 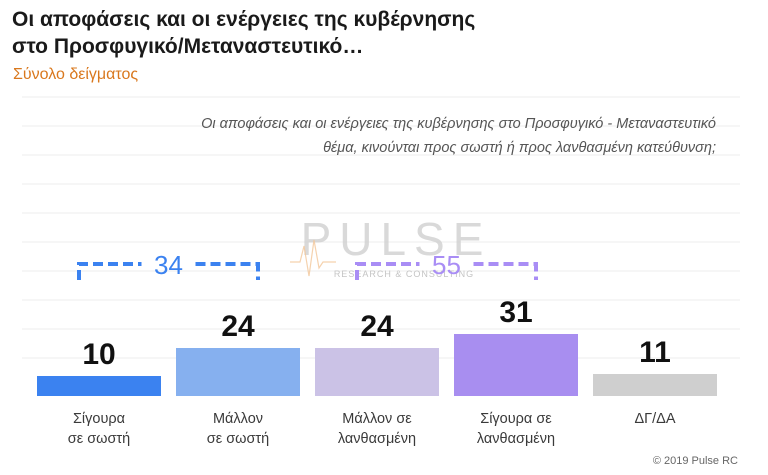 I want to click on data-label-2: 24, so click(x=377, y=326).